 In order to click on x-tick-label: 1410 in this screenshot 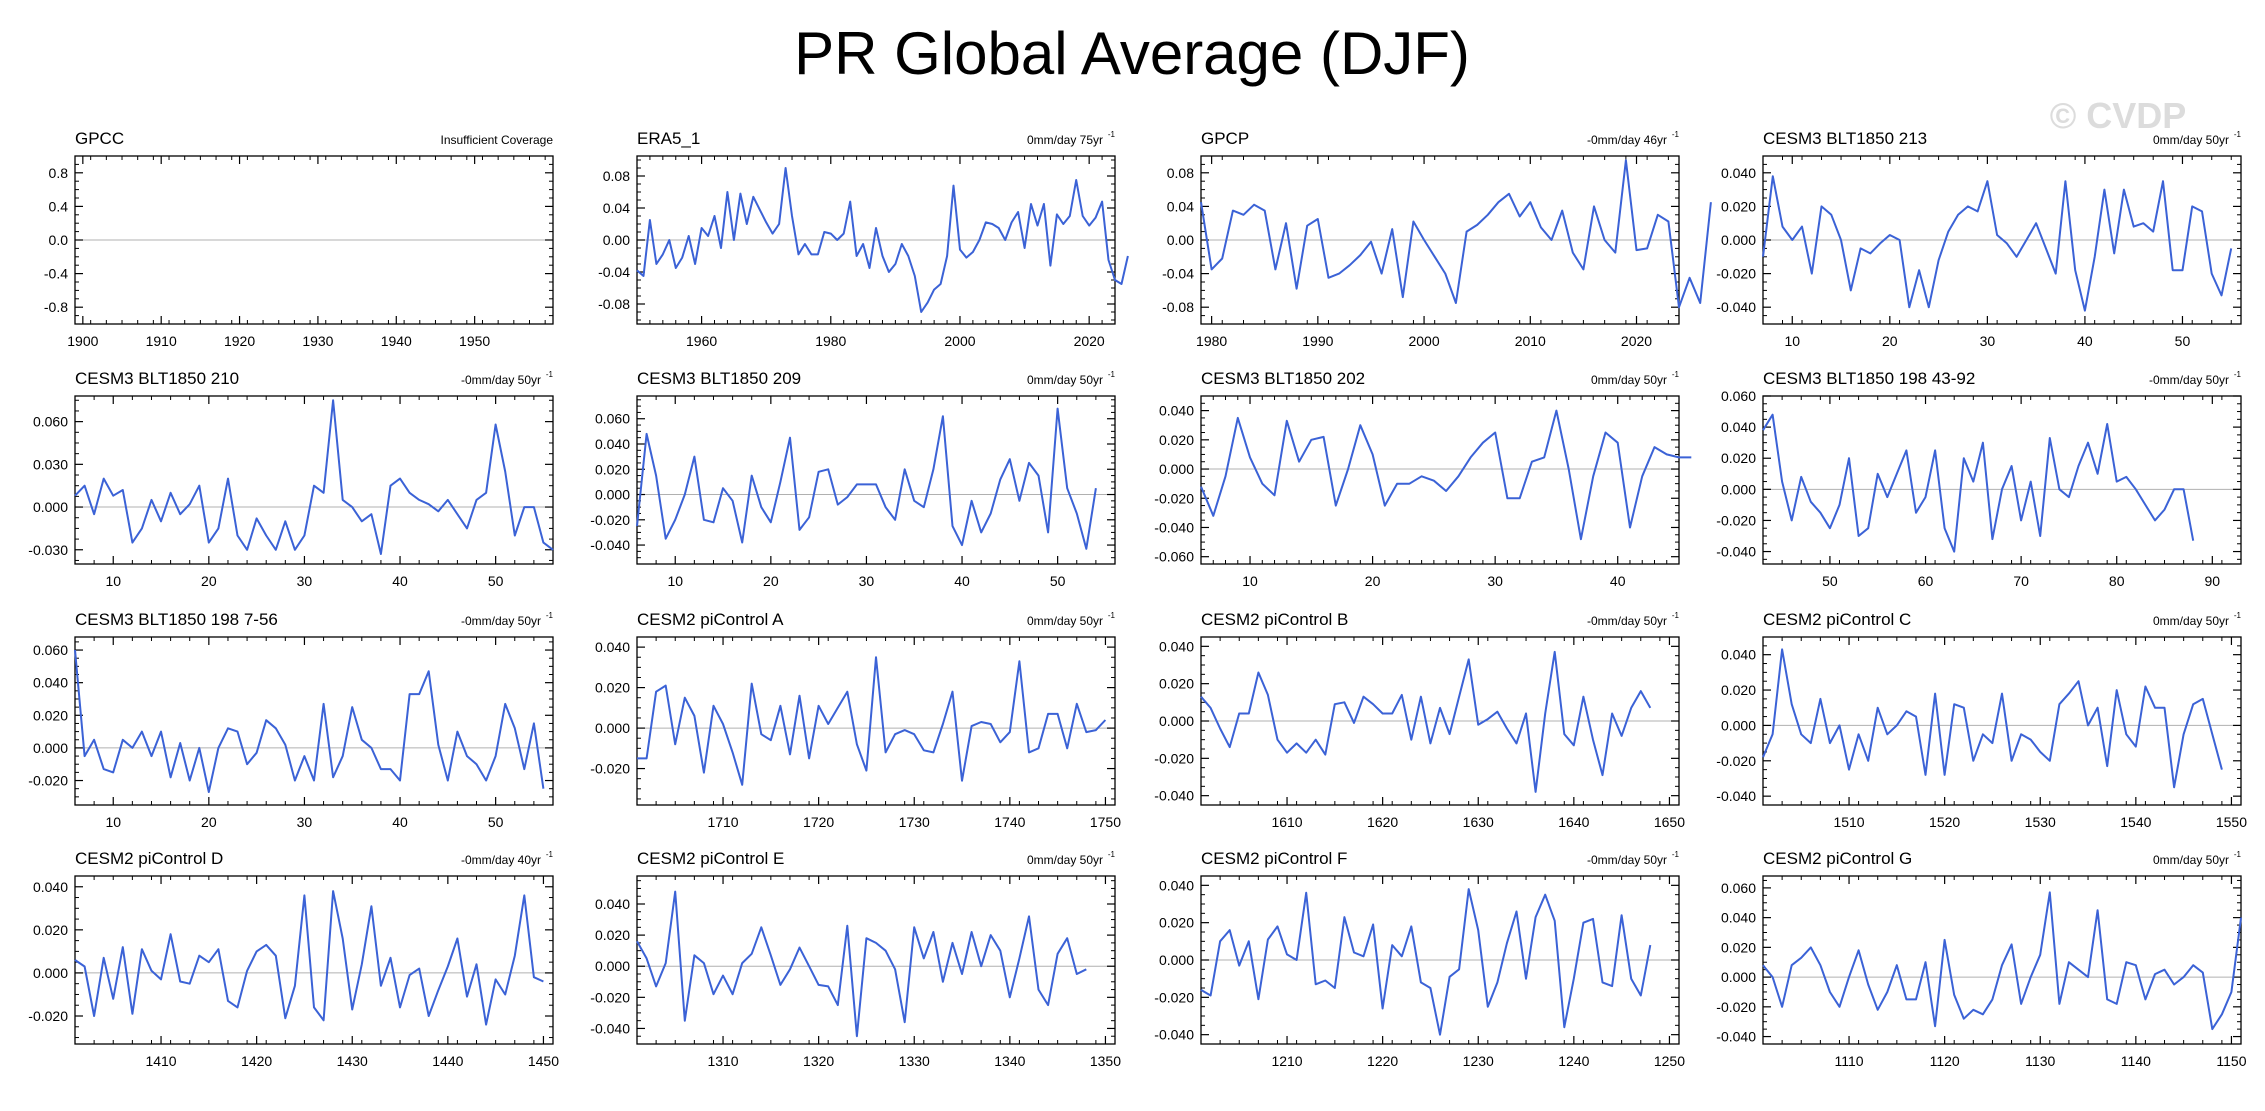, I will do `click(160, 1061)`.